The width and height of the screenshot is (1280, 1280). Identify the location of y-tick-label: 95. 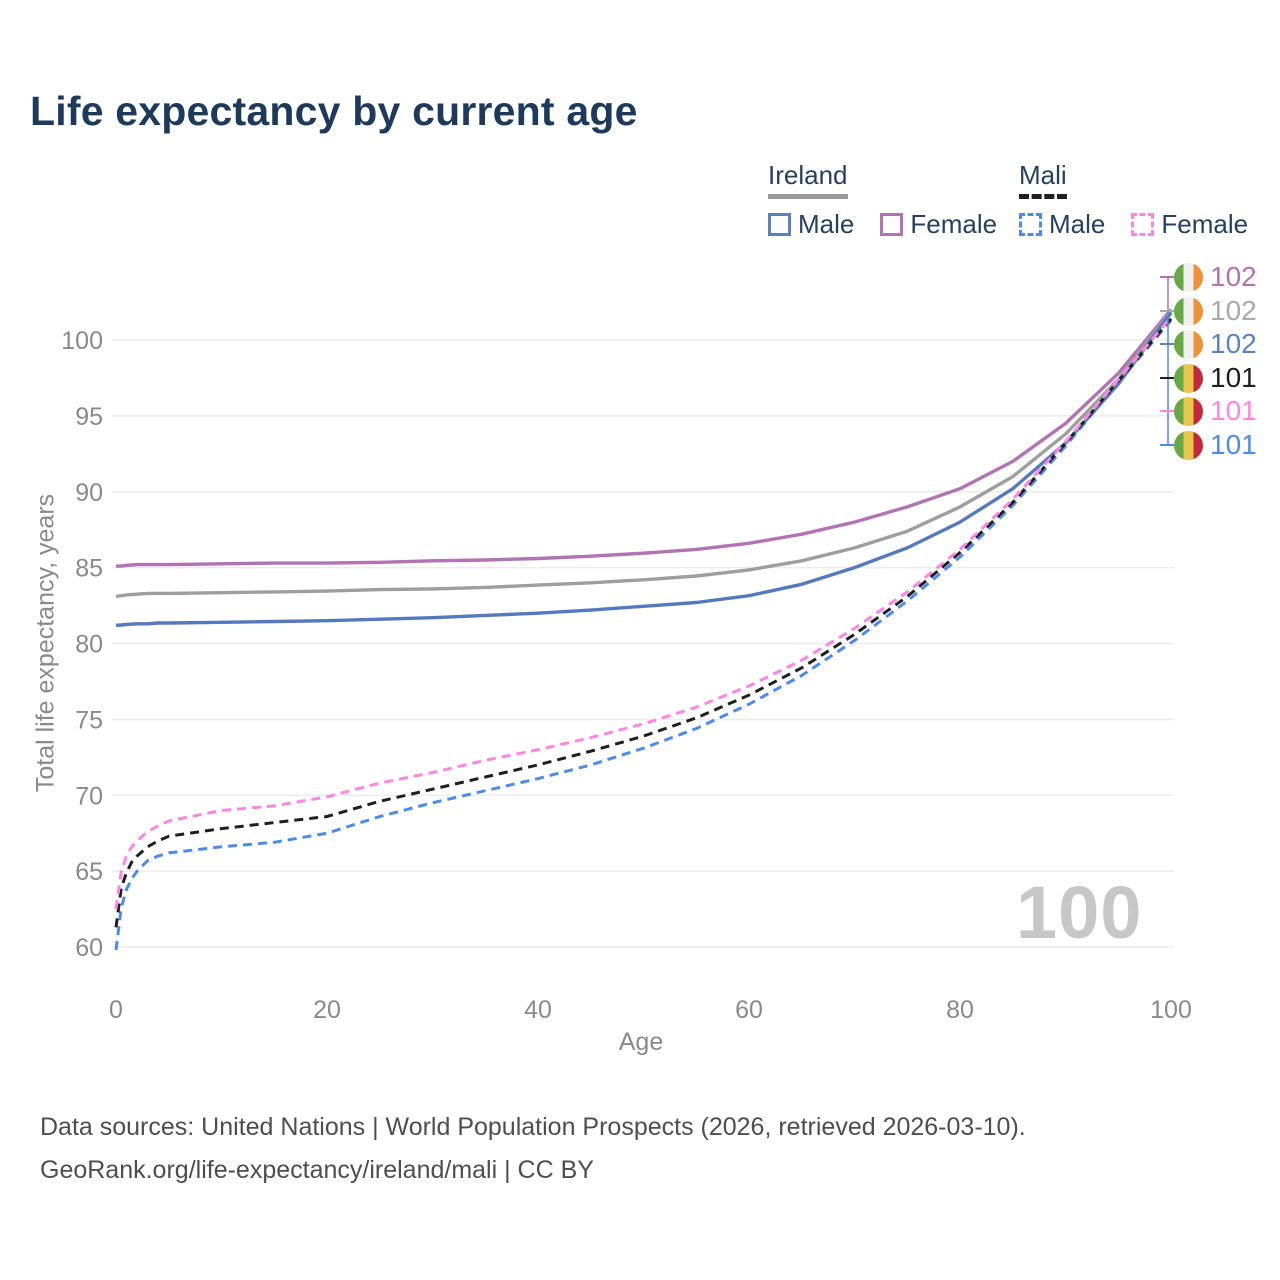
(89, 417).